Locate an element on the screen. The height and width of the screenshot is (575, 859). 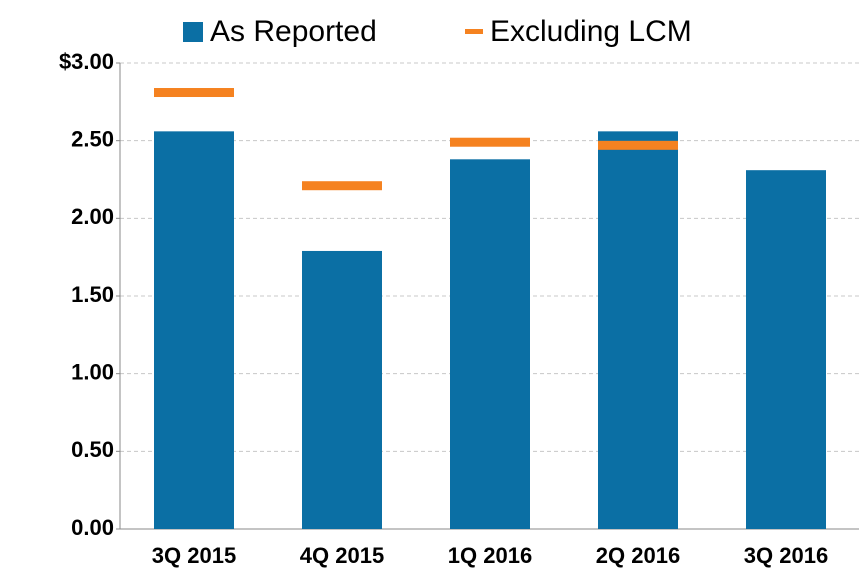
y-tick-label: 0.50 is located at coordinates (92, 449).